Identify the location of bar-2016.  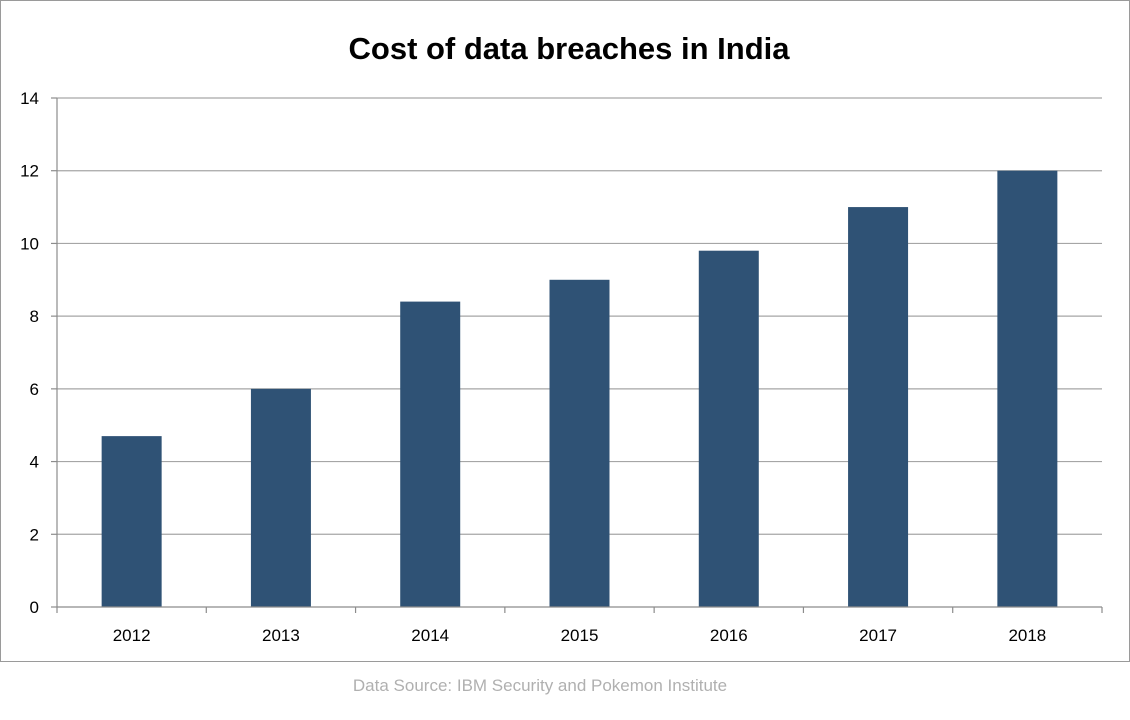
(728, 428).